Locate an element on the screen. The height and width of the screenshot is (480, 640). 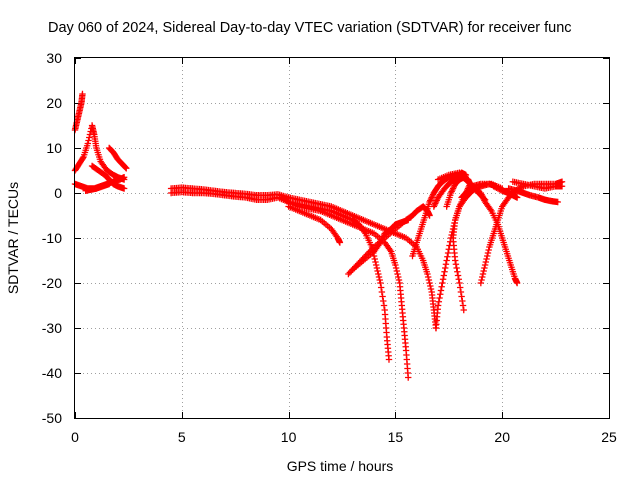
x-tick-label: 0 is located at coordinates (75, 437).